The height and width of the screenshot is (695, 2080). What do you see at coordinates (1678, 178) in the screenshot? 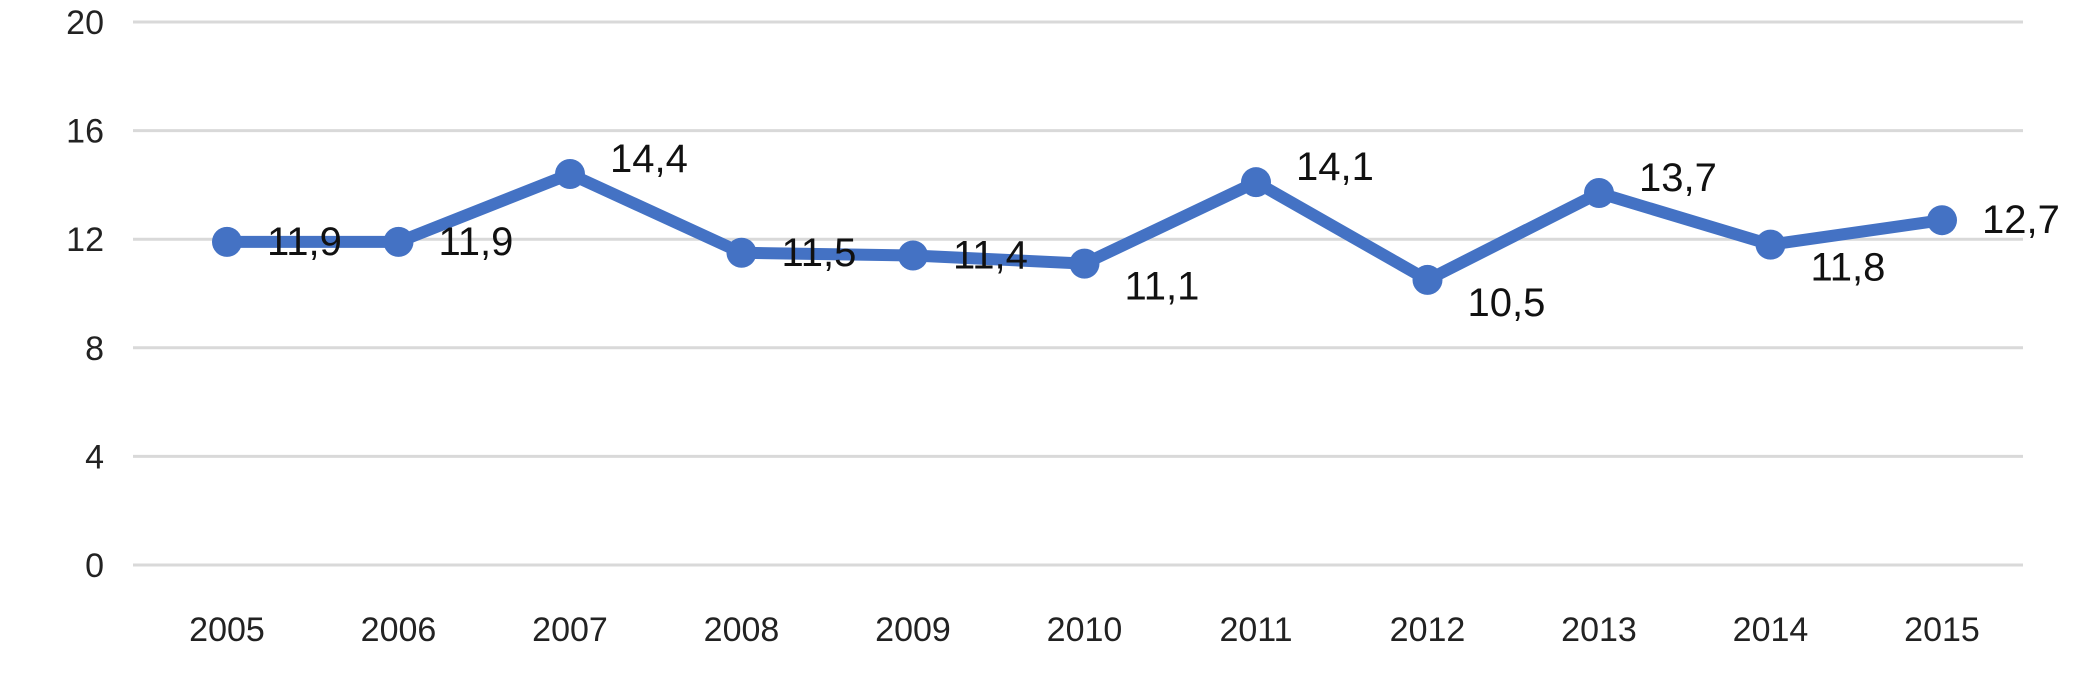
I see `data-label: 13,7` at bounding box center [1678, 178].